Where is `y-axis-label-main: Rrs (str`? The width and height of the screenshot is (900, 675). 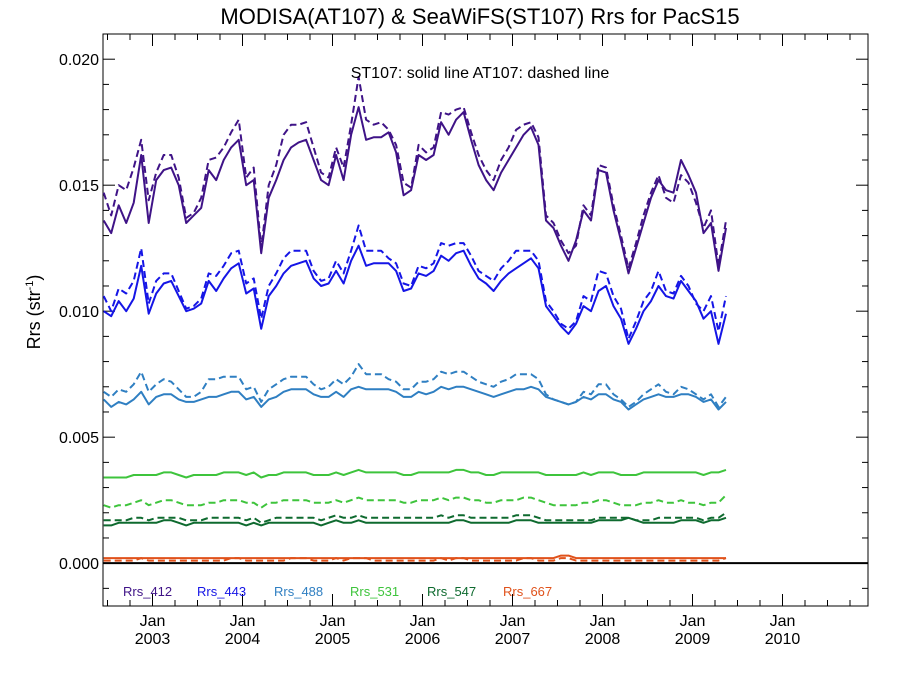
y-axis-label-main: Rrs (str is located at coordinates (34, 319).